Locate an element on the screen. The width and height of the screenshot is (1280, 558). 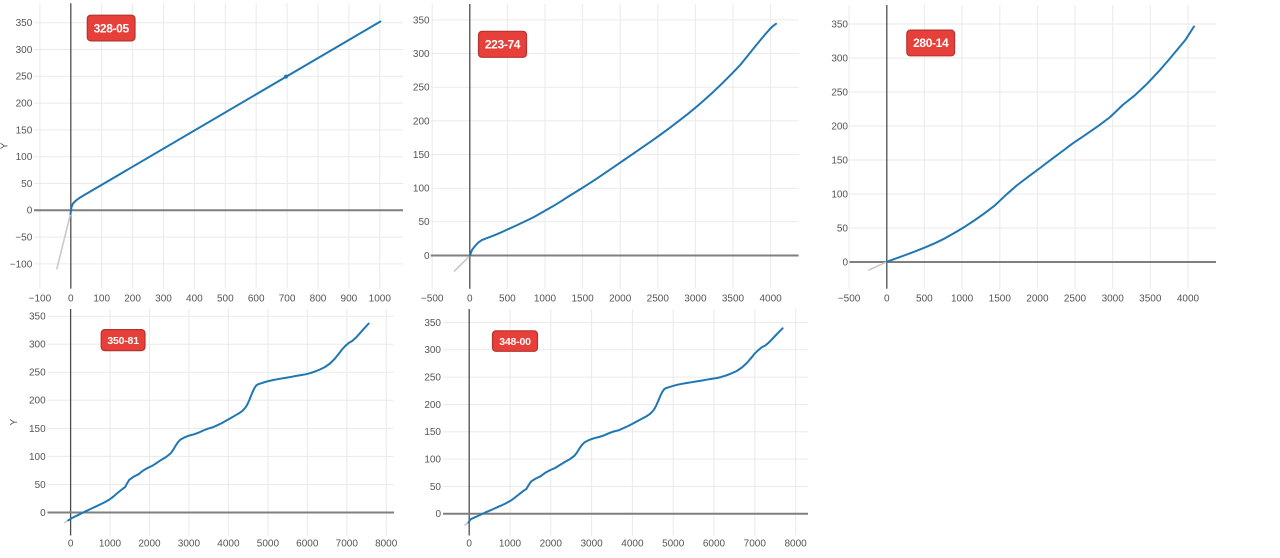
svg-text: 700 is located at coordinates (287, 298).